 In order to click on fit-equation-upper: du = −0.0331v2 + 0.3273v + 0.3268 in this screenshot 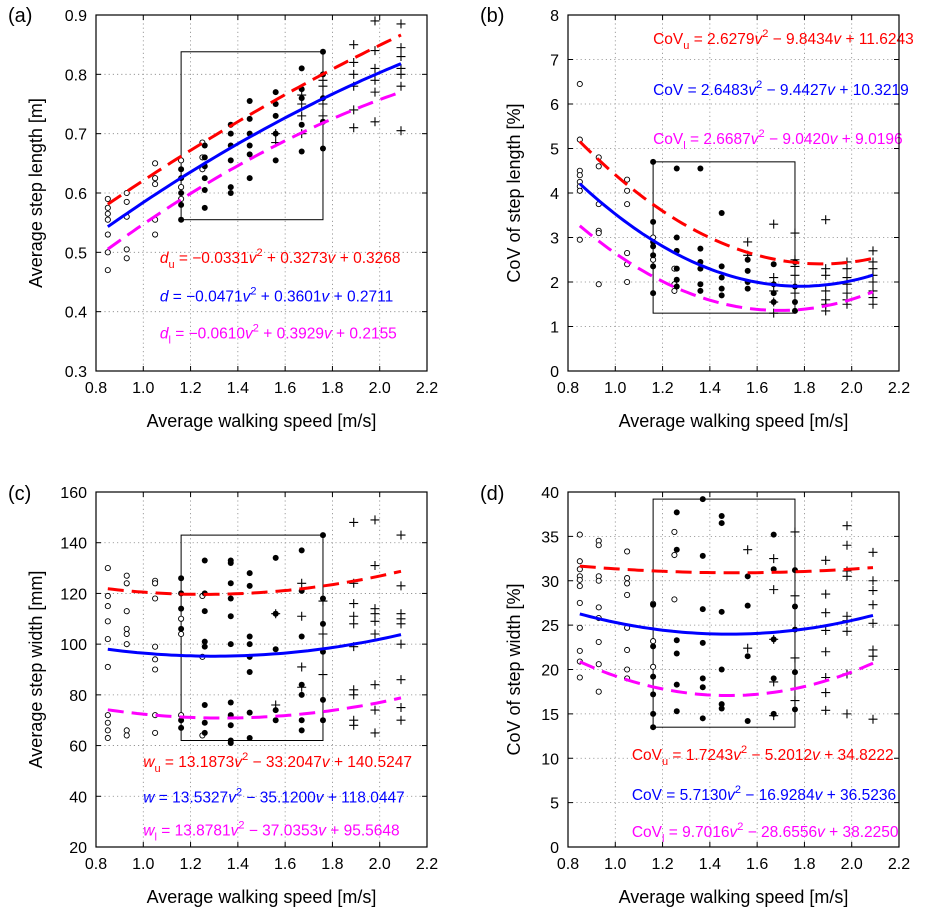, I will do `click(280, 259)`.